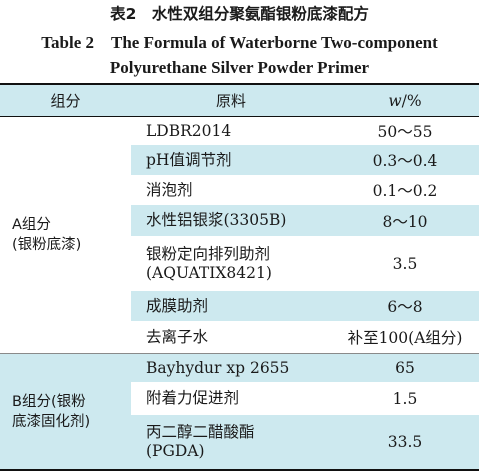 This screenshot has width=479, height=471. Describe the element at coordinates (200, 441) in the screenshot. I see `material-cell: 丙二醇二醋酸酯 (PGDA)` at that location.